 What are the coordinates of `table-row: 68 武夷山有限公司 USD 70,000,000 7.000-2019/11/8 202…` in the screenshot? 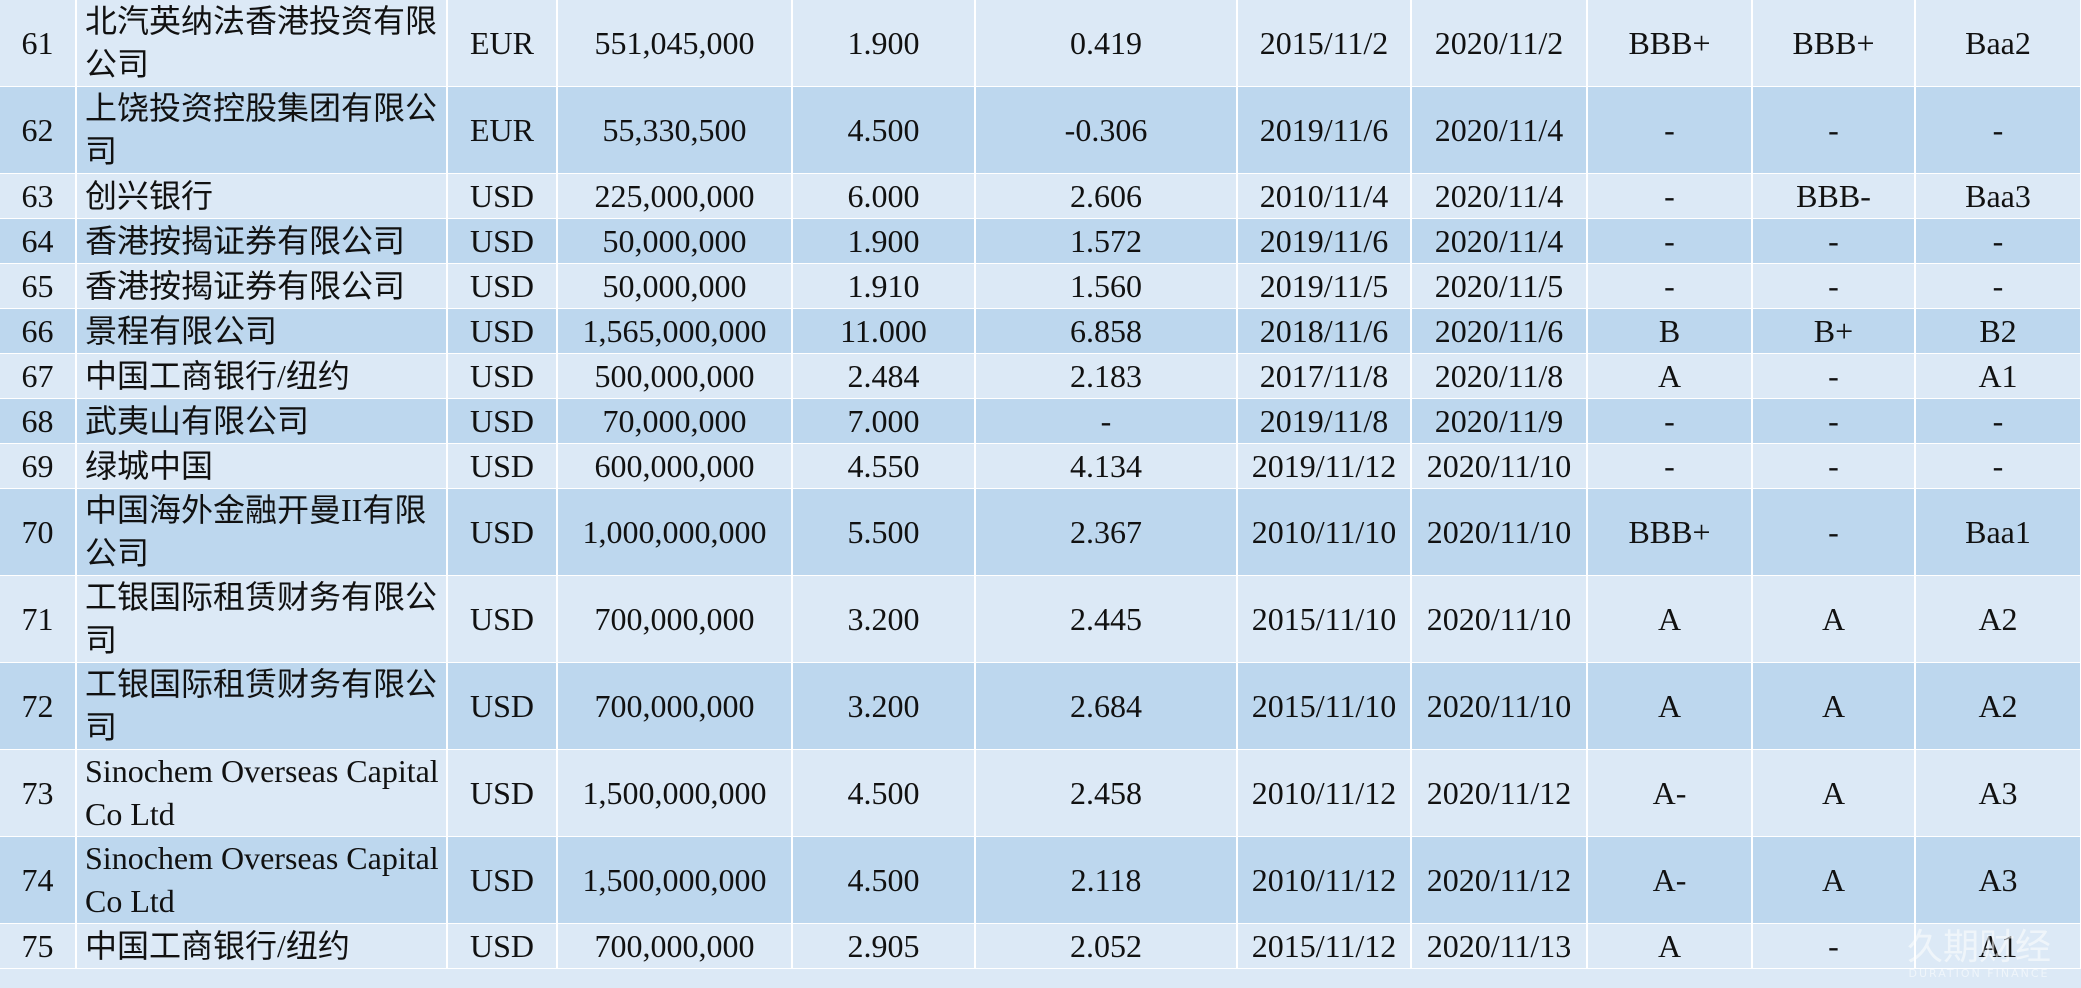 It's located at (1040, 421).